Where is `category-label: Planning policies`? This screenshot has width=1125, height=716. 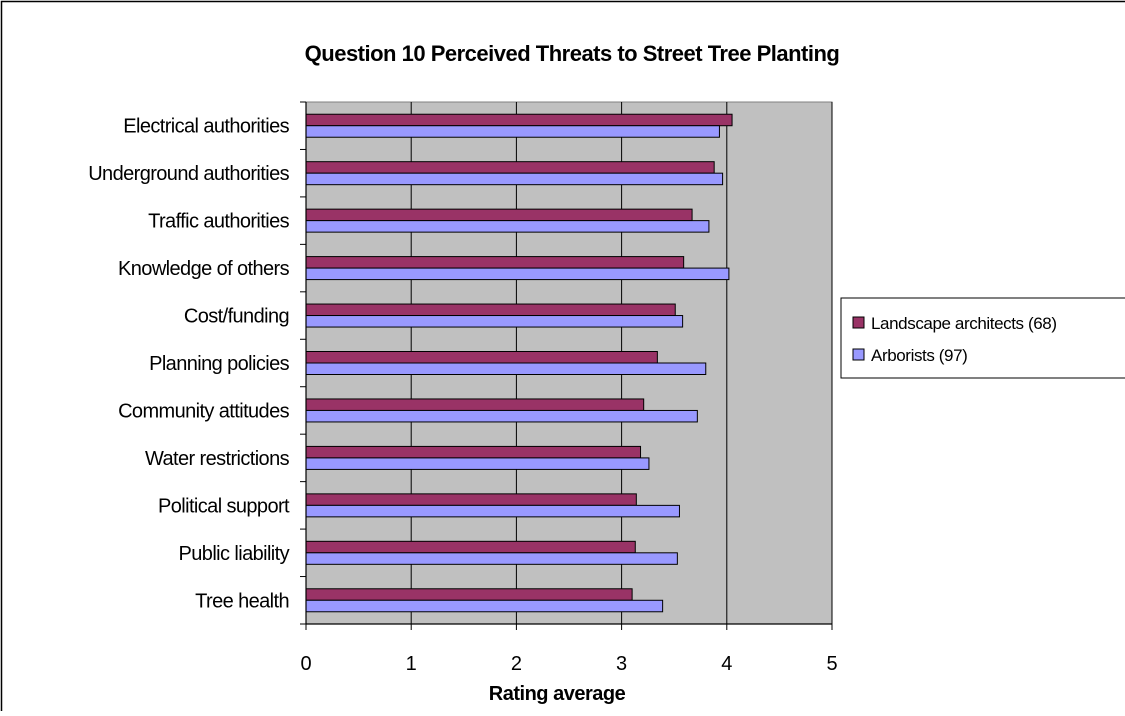 category-label: Planning policies is located at coordinates (219, 364).